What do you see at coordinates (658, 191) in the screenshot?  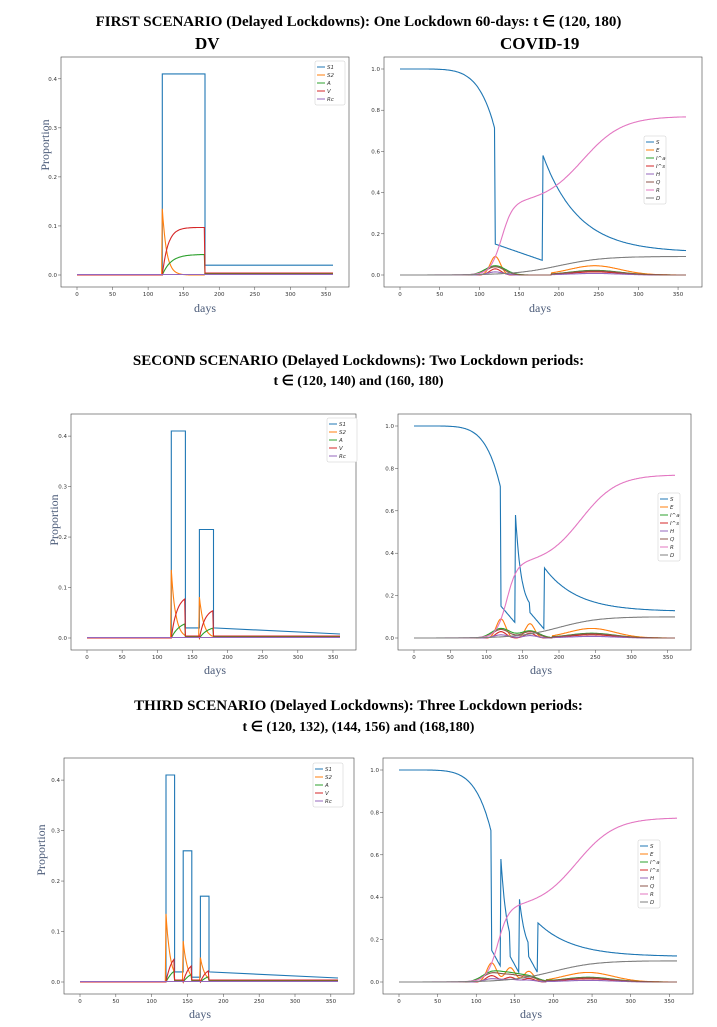 I see `legend-label: R` at bounding box center [658, 191].